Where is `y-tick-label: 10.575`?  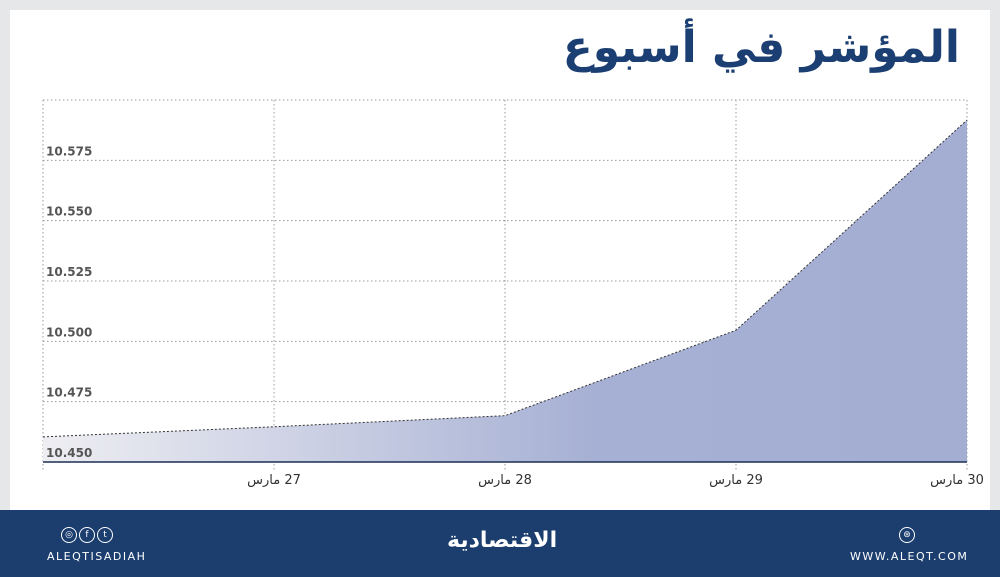 y-tick-label: 10.575 is located at coordinates (69, 151).